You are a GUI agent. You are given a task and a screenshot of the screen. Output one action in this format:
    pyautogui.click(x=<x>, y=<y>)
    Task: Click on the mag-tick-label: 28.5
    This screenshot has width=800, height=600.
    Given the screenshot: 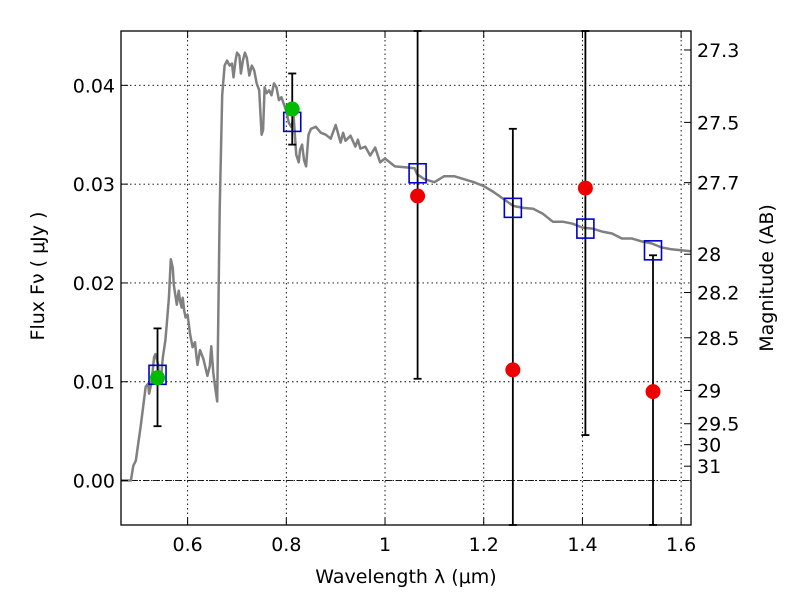 What is the action you would take?
    pyautogui.click(x=718, y=339)
    